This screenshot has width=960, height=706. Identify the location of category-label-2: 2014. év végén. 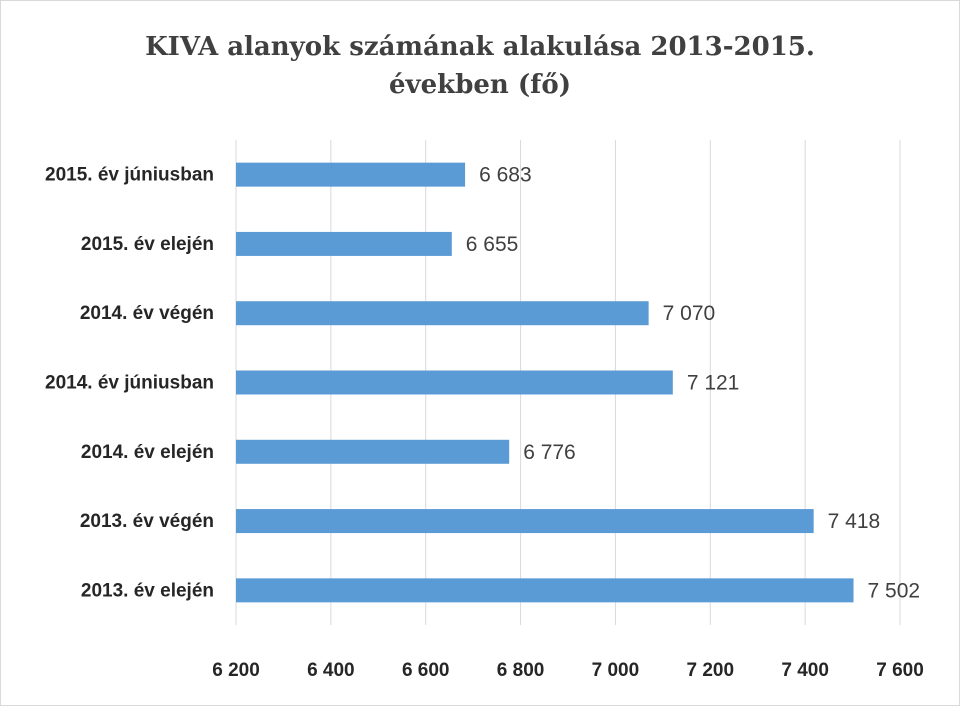
(147, 313).